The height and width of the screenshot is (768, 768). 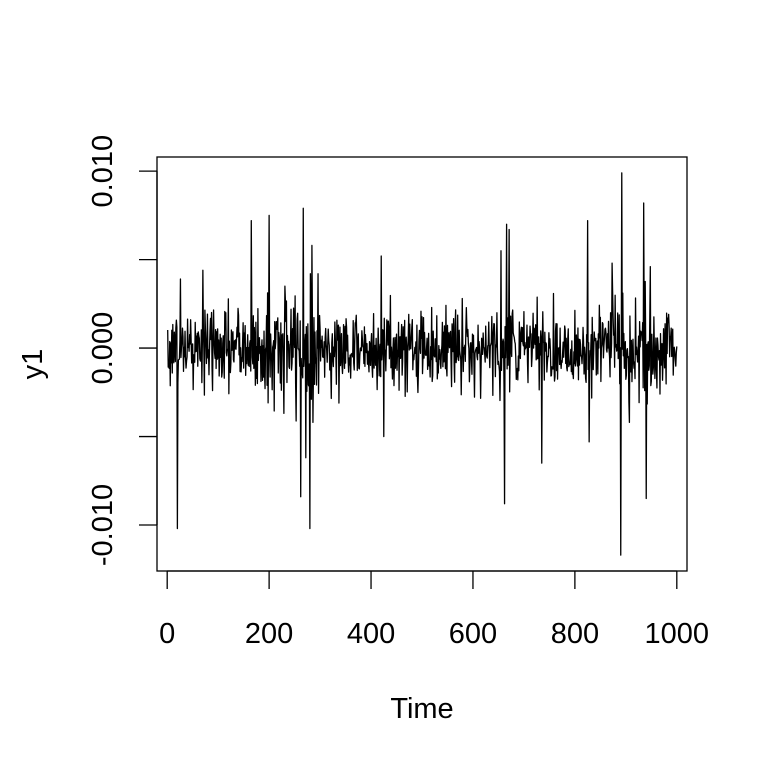 I want to click on y-tick-label: 0.010, so click(x=103, y=171).